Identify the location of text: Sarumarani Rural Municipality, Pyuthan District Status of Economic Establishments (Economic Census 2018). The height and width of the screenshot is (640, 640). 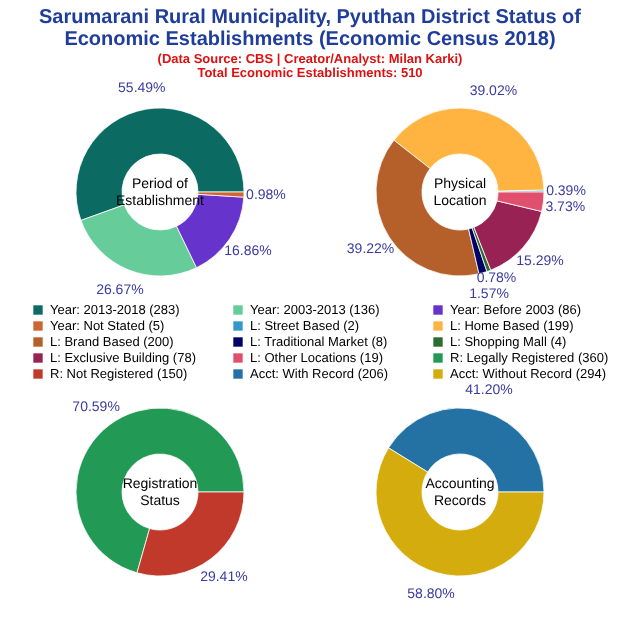
(311, 28).